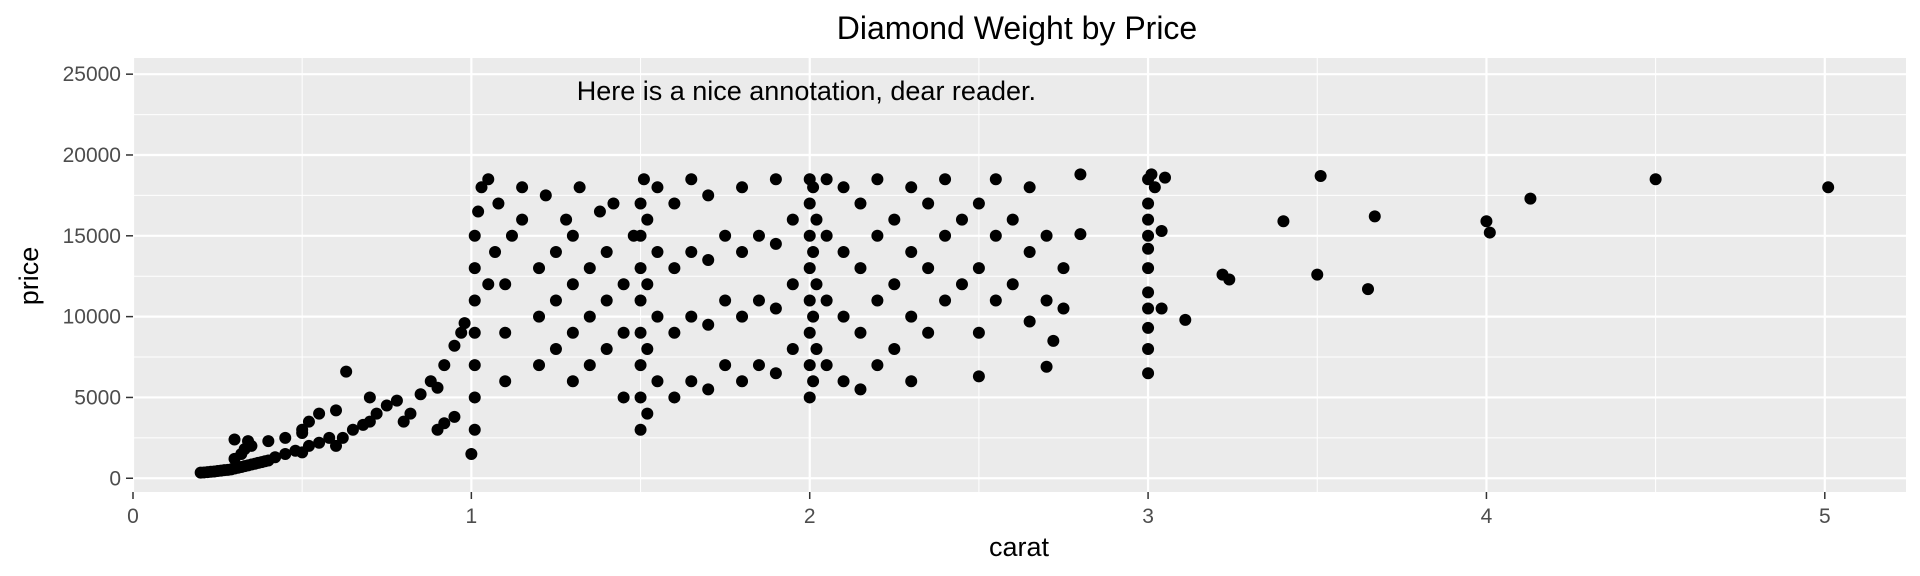  Describe the element at coordinates (810, 516) in the screenshot. I see `x-tick-label: 2` at that location.